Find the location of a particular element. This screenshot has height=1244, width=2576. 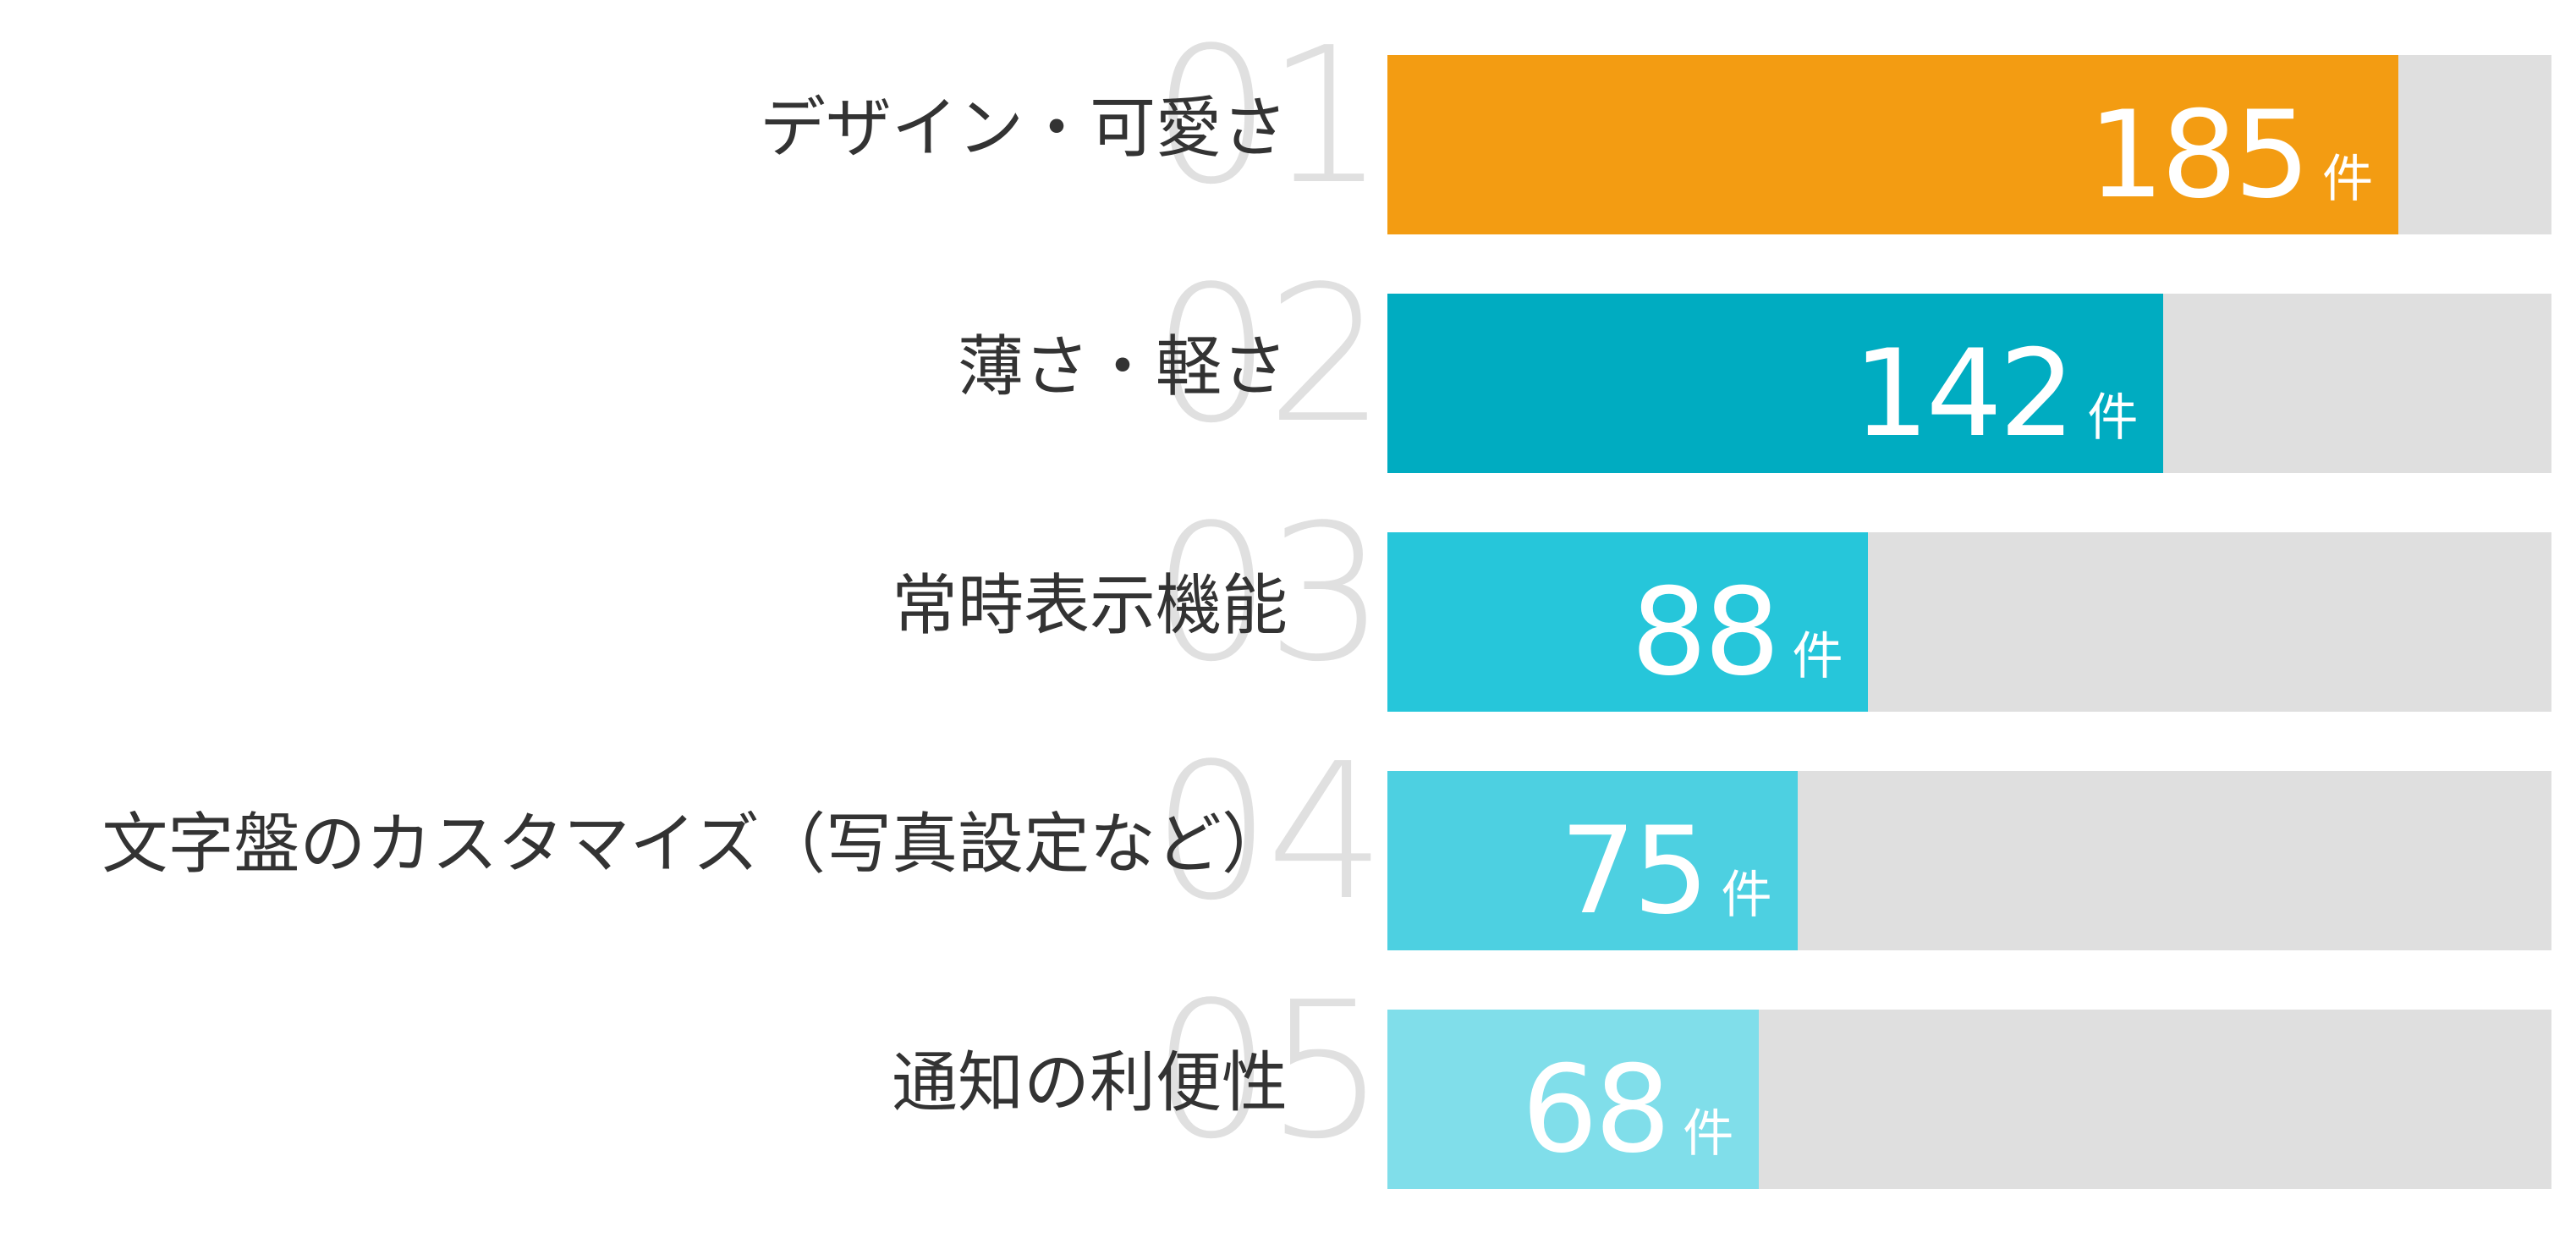

value-label: 142 件 is located at coordinates (1995, 394).